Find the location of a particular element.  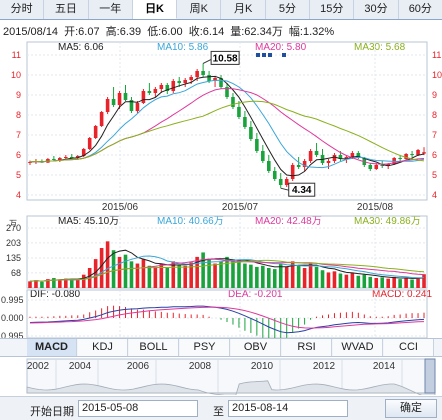

price-axis-left: 4 is located at coordinates (18, 195).